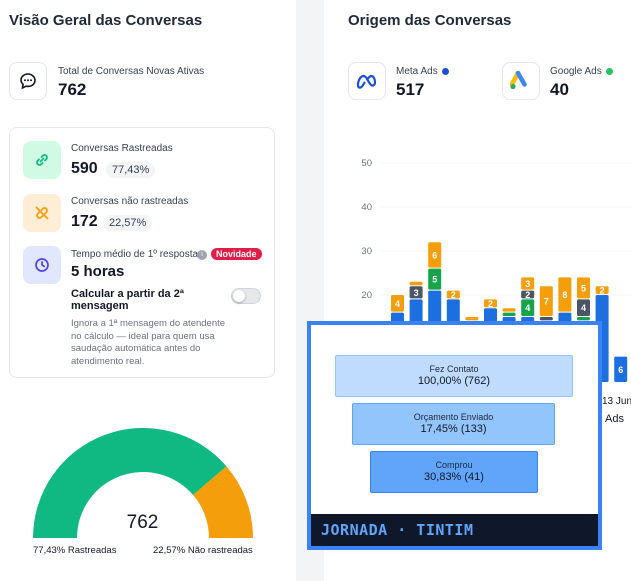  I want to click on ads-fragment: Ads, so click(614, 419).